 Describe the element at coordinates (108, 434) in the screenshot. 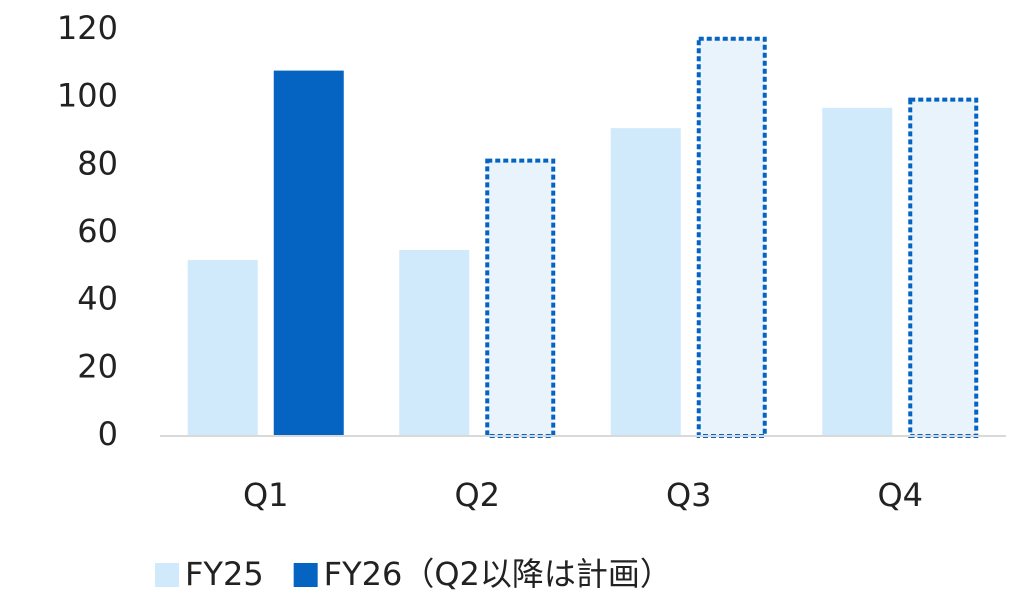

I see `y-tick-label: 0` at that location.